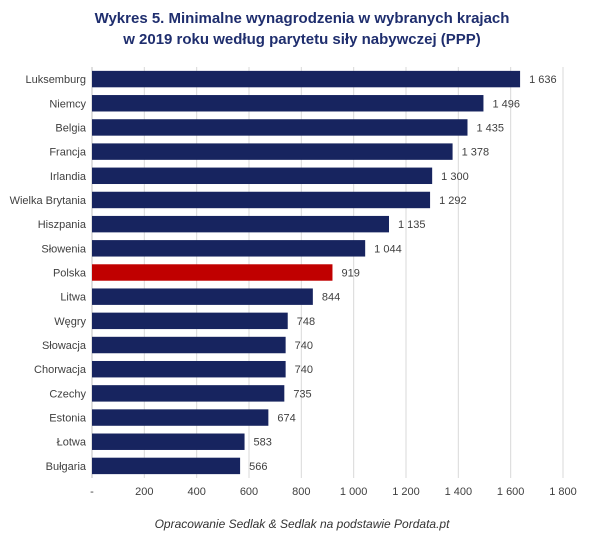  What do you see at coordinates (306, 322) in the screenshot?
I see `value-label: 748` at bounding box center [306, 322].